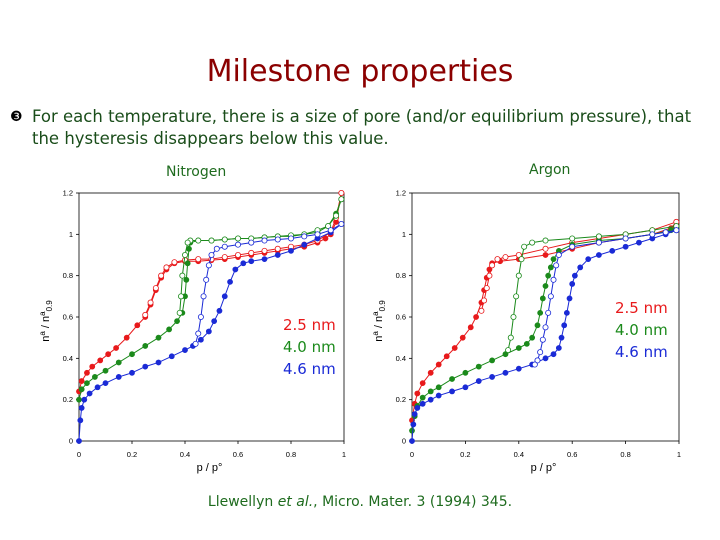  I want to click on x-axis-label: p / p°, so click(210, 468).